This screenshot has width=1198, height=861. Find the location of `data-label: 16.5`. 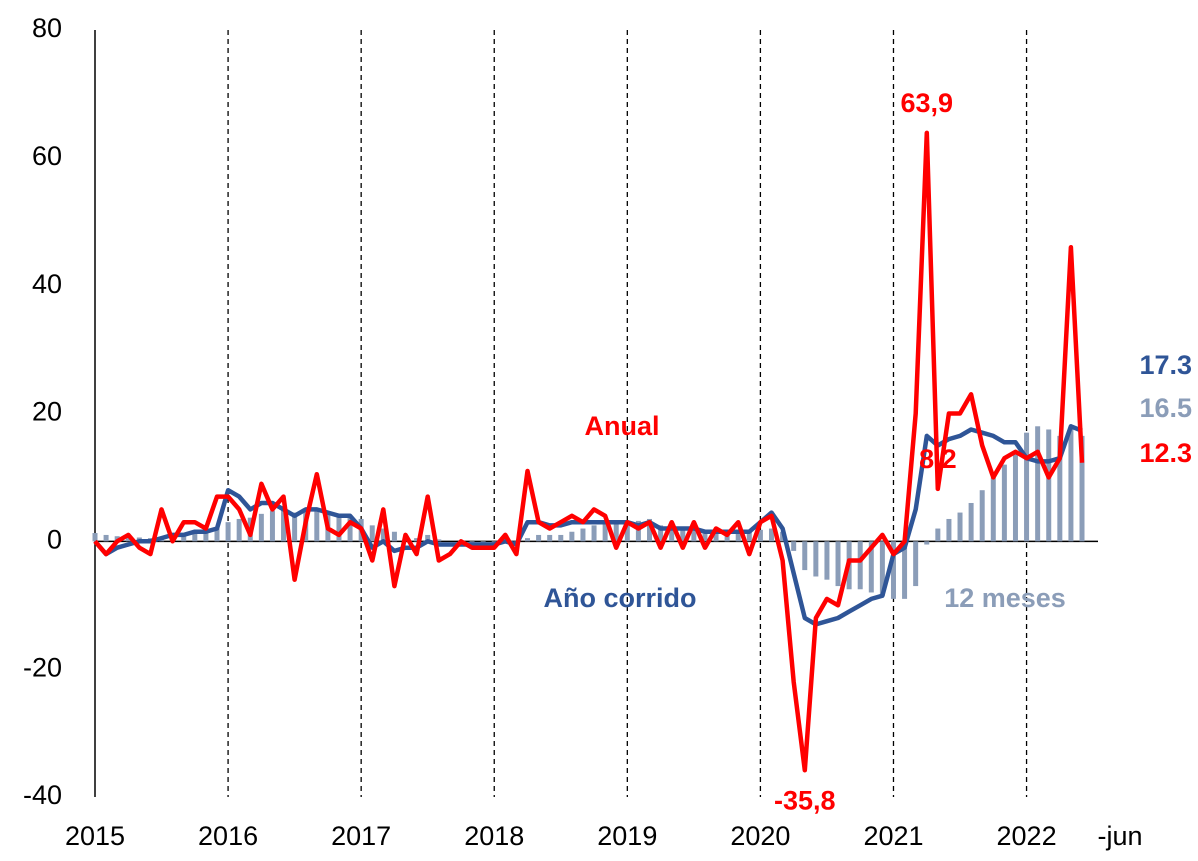

data-label: 16.5 is located at coordinates (1165, 408).